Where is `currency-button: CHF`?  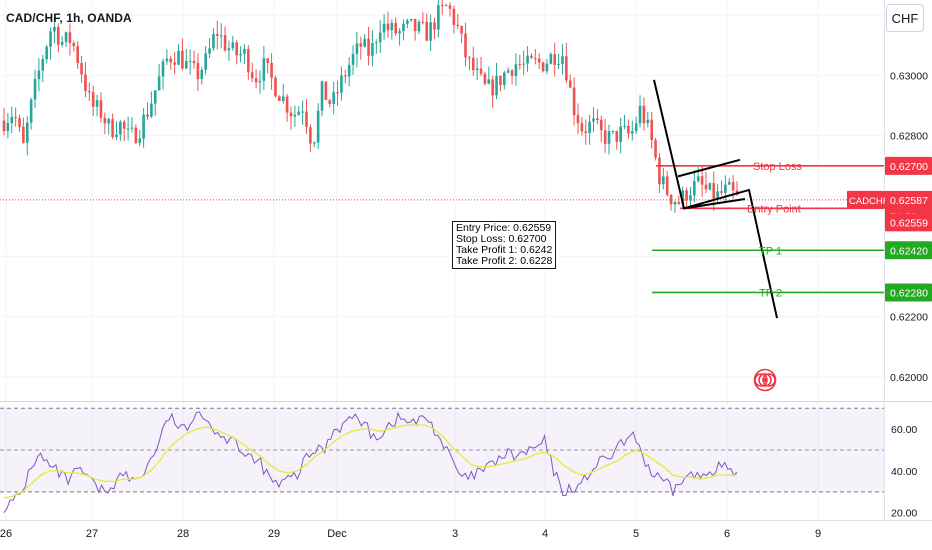
currency-button: CHF is located at coordinates (905, 18).